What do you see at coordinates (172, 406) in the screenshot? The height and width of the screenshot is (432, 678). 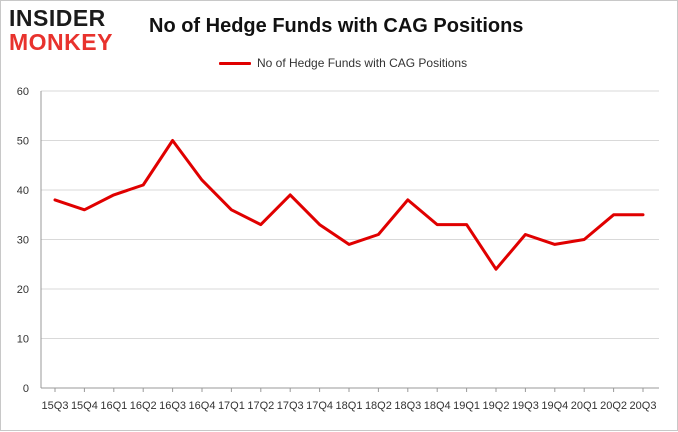 I see `x-tick-label: 16Q3` at bounding box center [172, 406].